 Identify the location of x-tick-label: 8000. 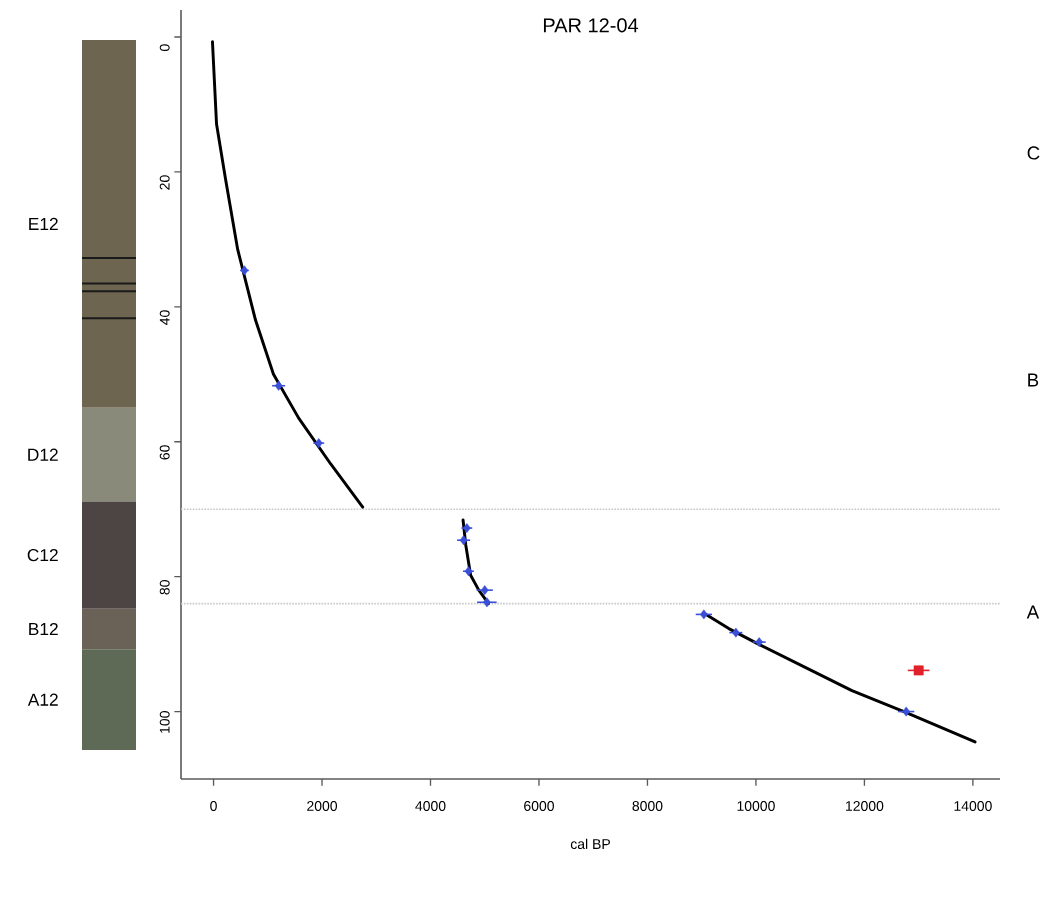
(647, 806).